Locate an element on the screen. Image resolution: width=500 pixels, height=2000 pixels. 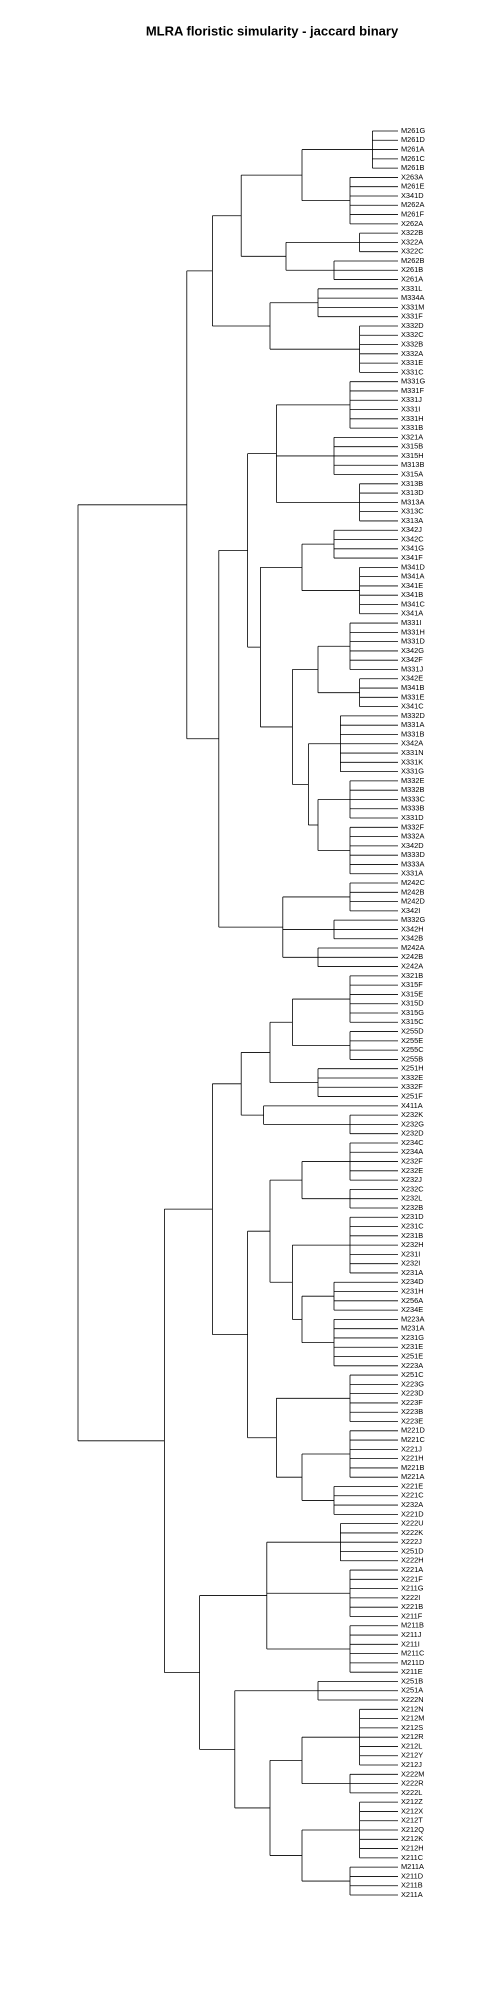
leaf-label: X212Y is located at coordinates (412, 1755).